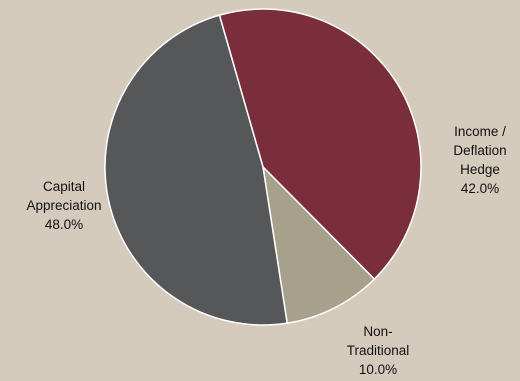  Describe the element at coordinates (319, 245) in the screenshot. I see `pie-slice-non-traditional` at that location.